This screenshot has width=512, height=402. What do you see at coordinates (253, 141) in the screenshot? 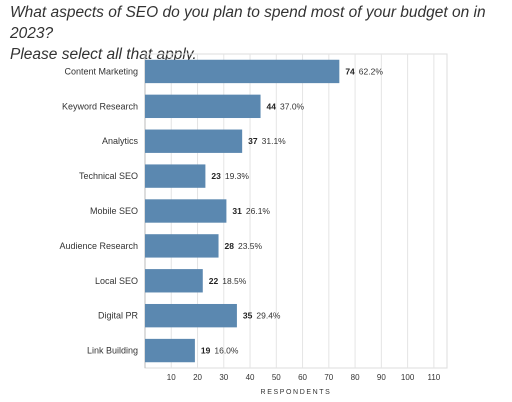
I see `value-count: 37` at bounding box center [253, 141].